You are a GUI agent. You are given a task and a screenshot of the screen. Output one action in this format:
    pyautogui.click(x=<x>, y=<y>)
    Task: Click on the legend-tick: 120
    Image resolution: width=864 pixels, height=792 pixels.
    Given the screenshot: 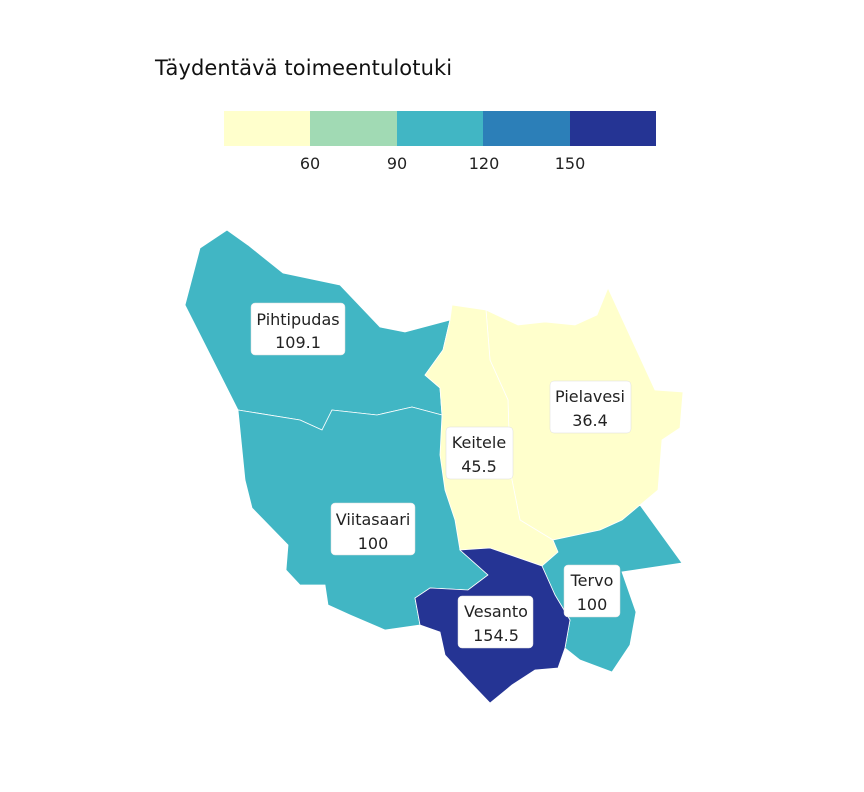 What is the action you would take?
    pyautogui.click(x=484, y=163)
    